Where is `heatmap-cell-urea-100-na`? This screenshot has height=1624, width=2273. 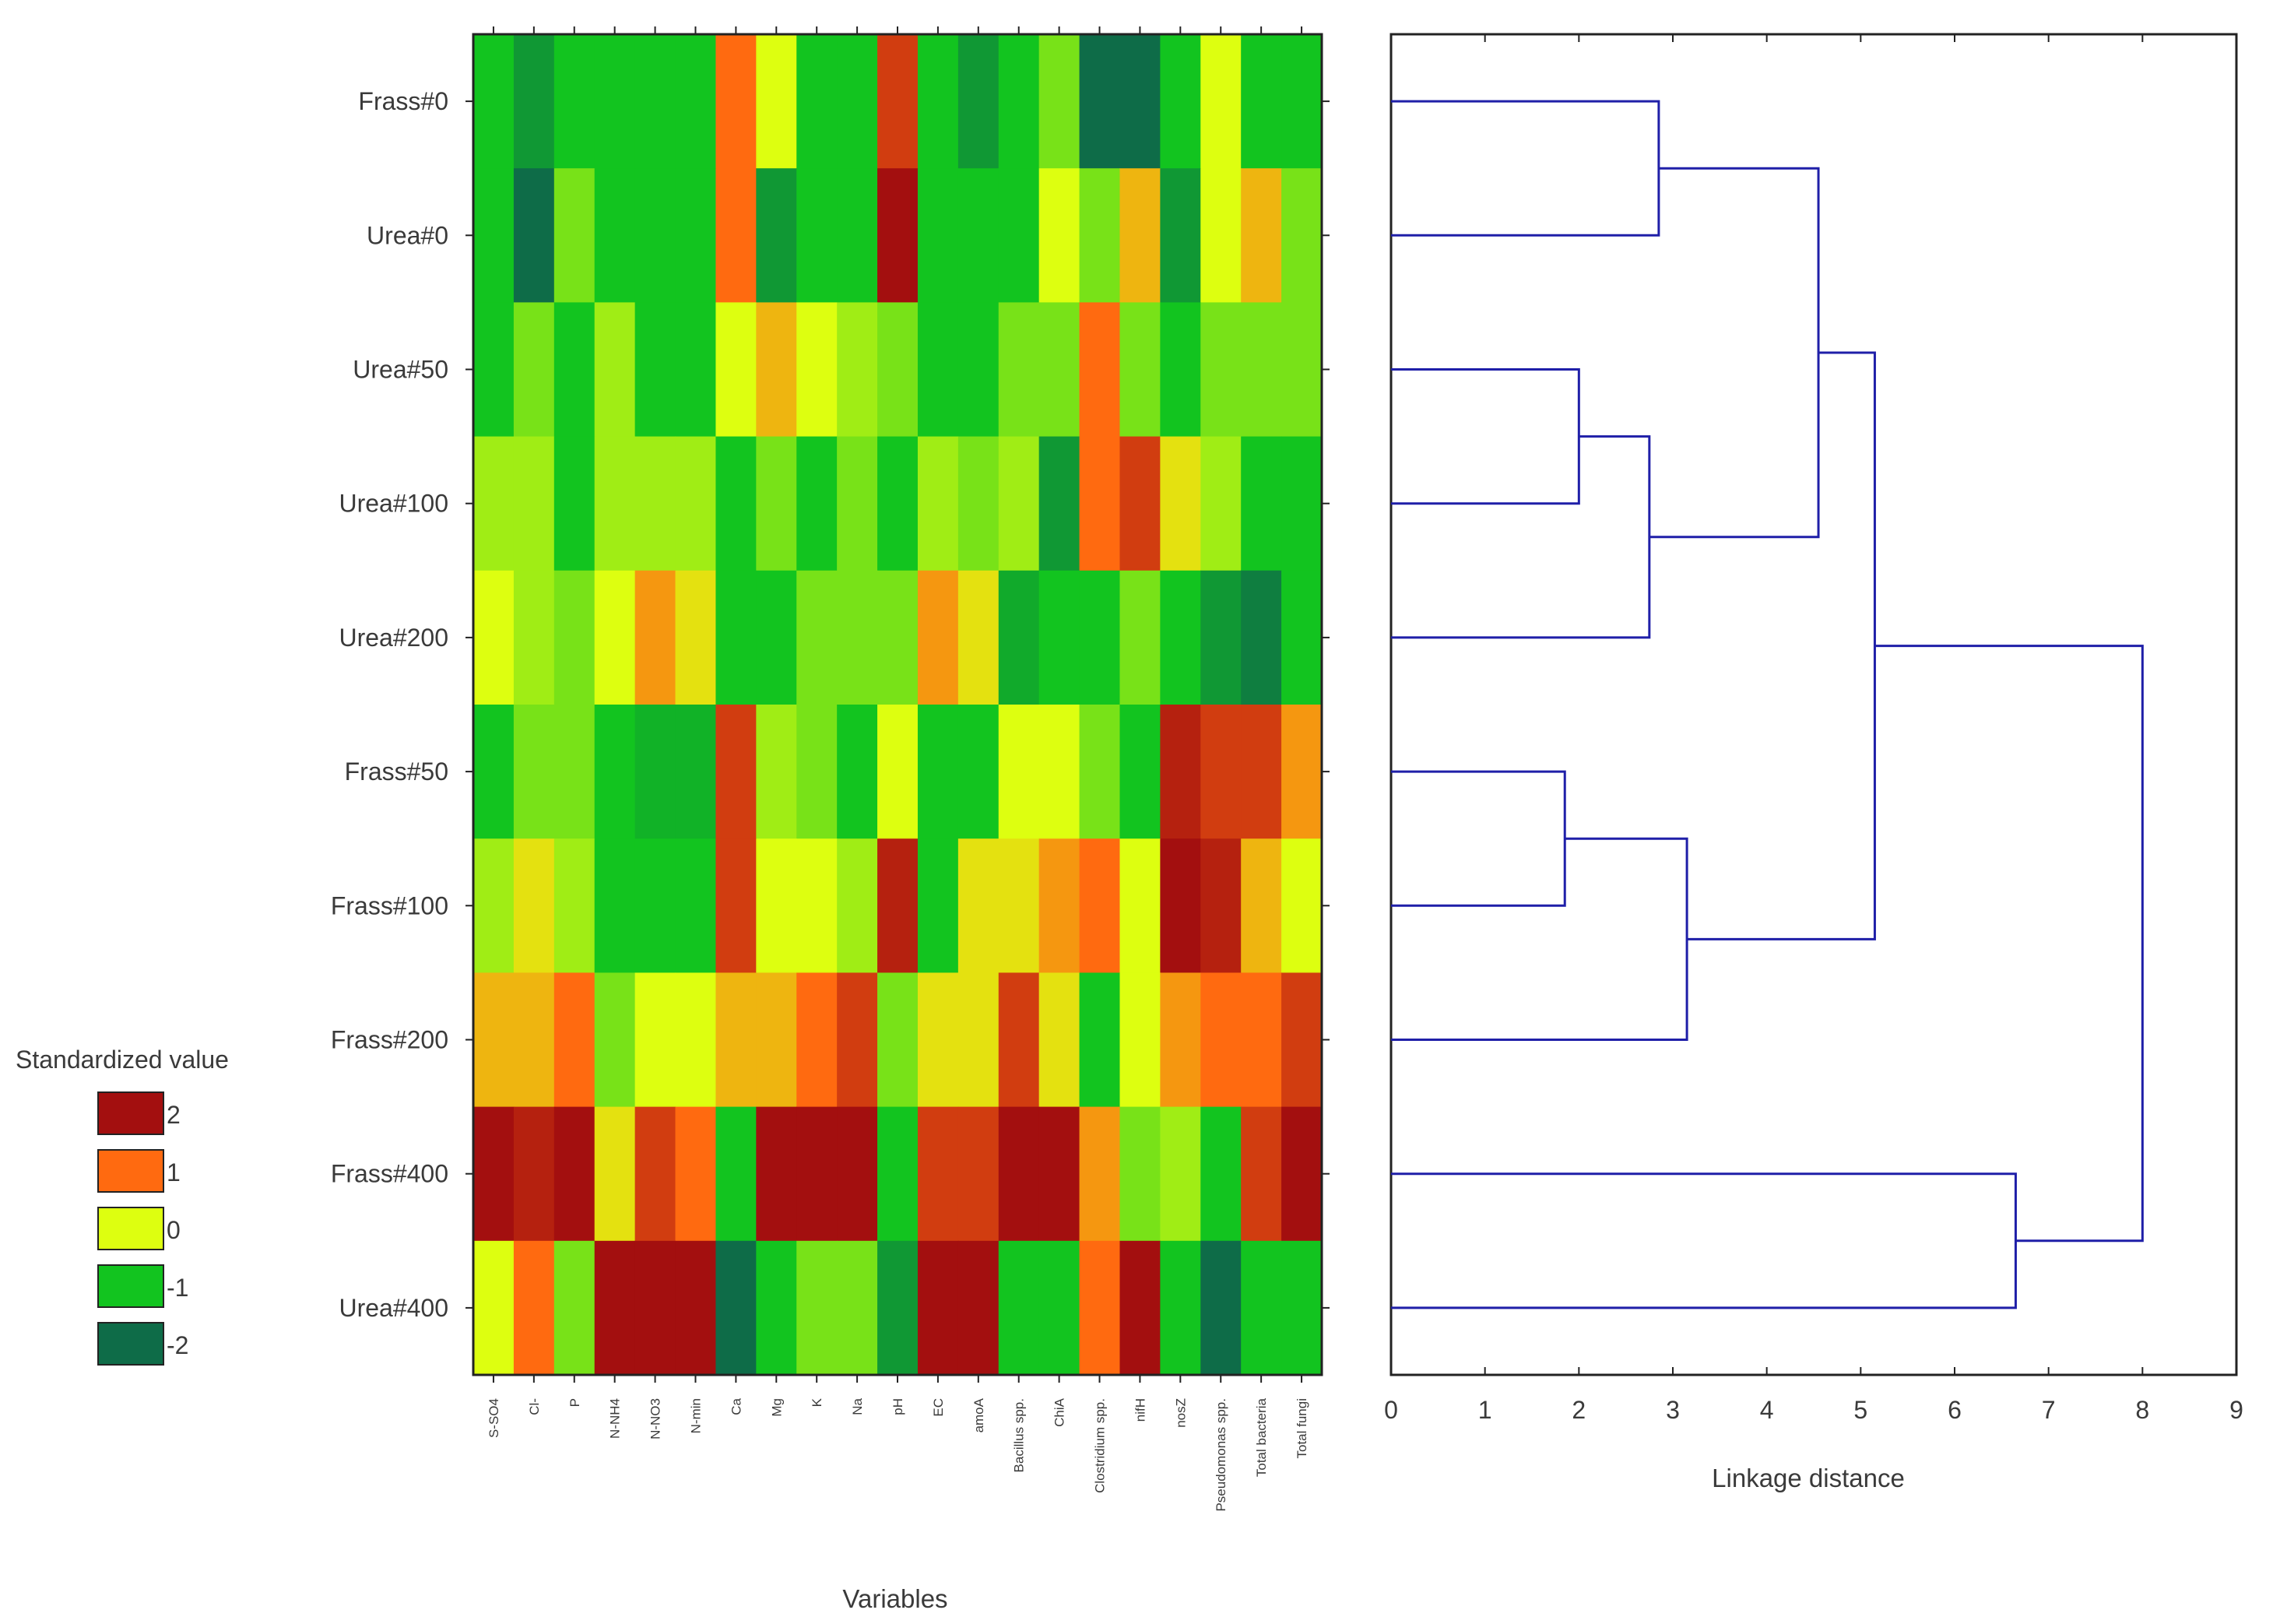 heatmap-cell-urea-100-na is located at coordinates (858, 504).